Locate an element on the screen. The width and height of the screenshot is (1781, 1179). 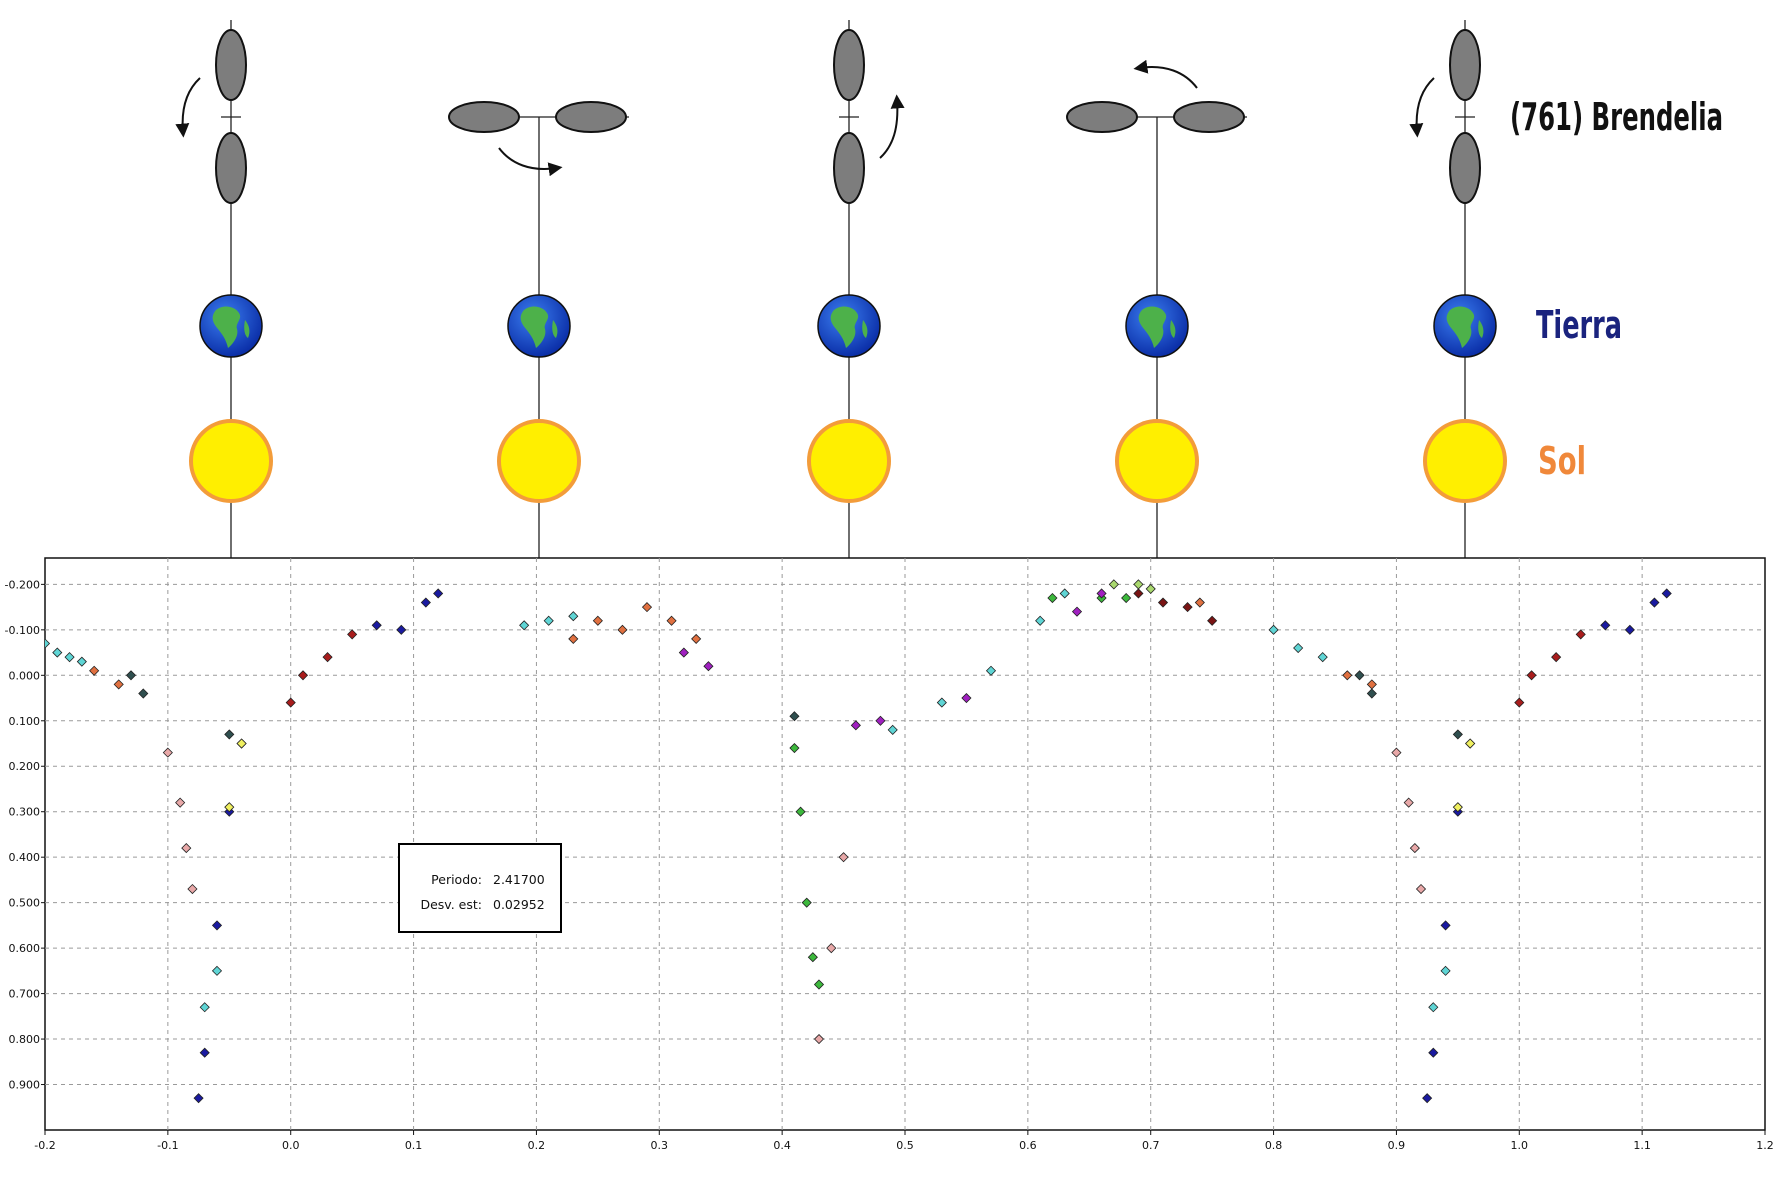
y-tick-label: 0.000 is located at coordinates (25, 675).